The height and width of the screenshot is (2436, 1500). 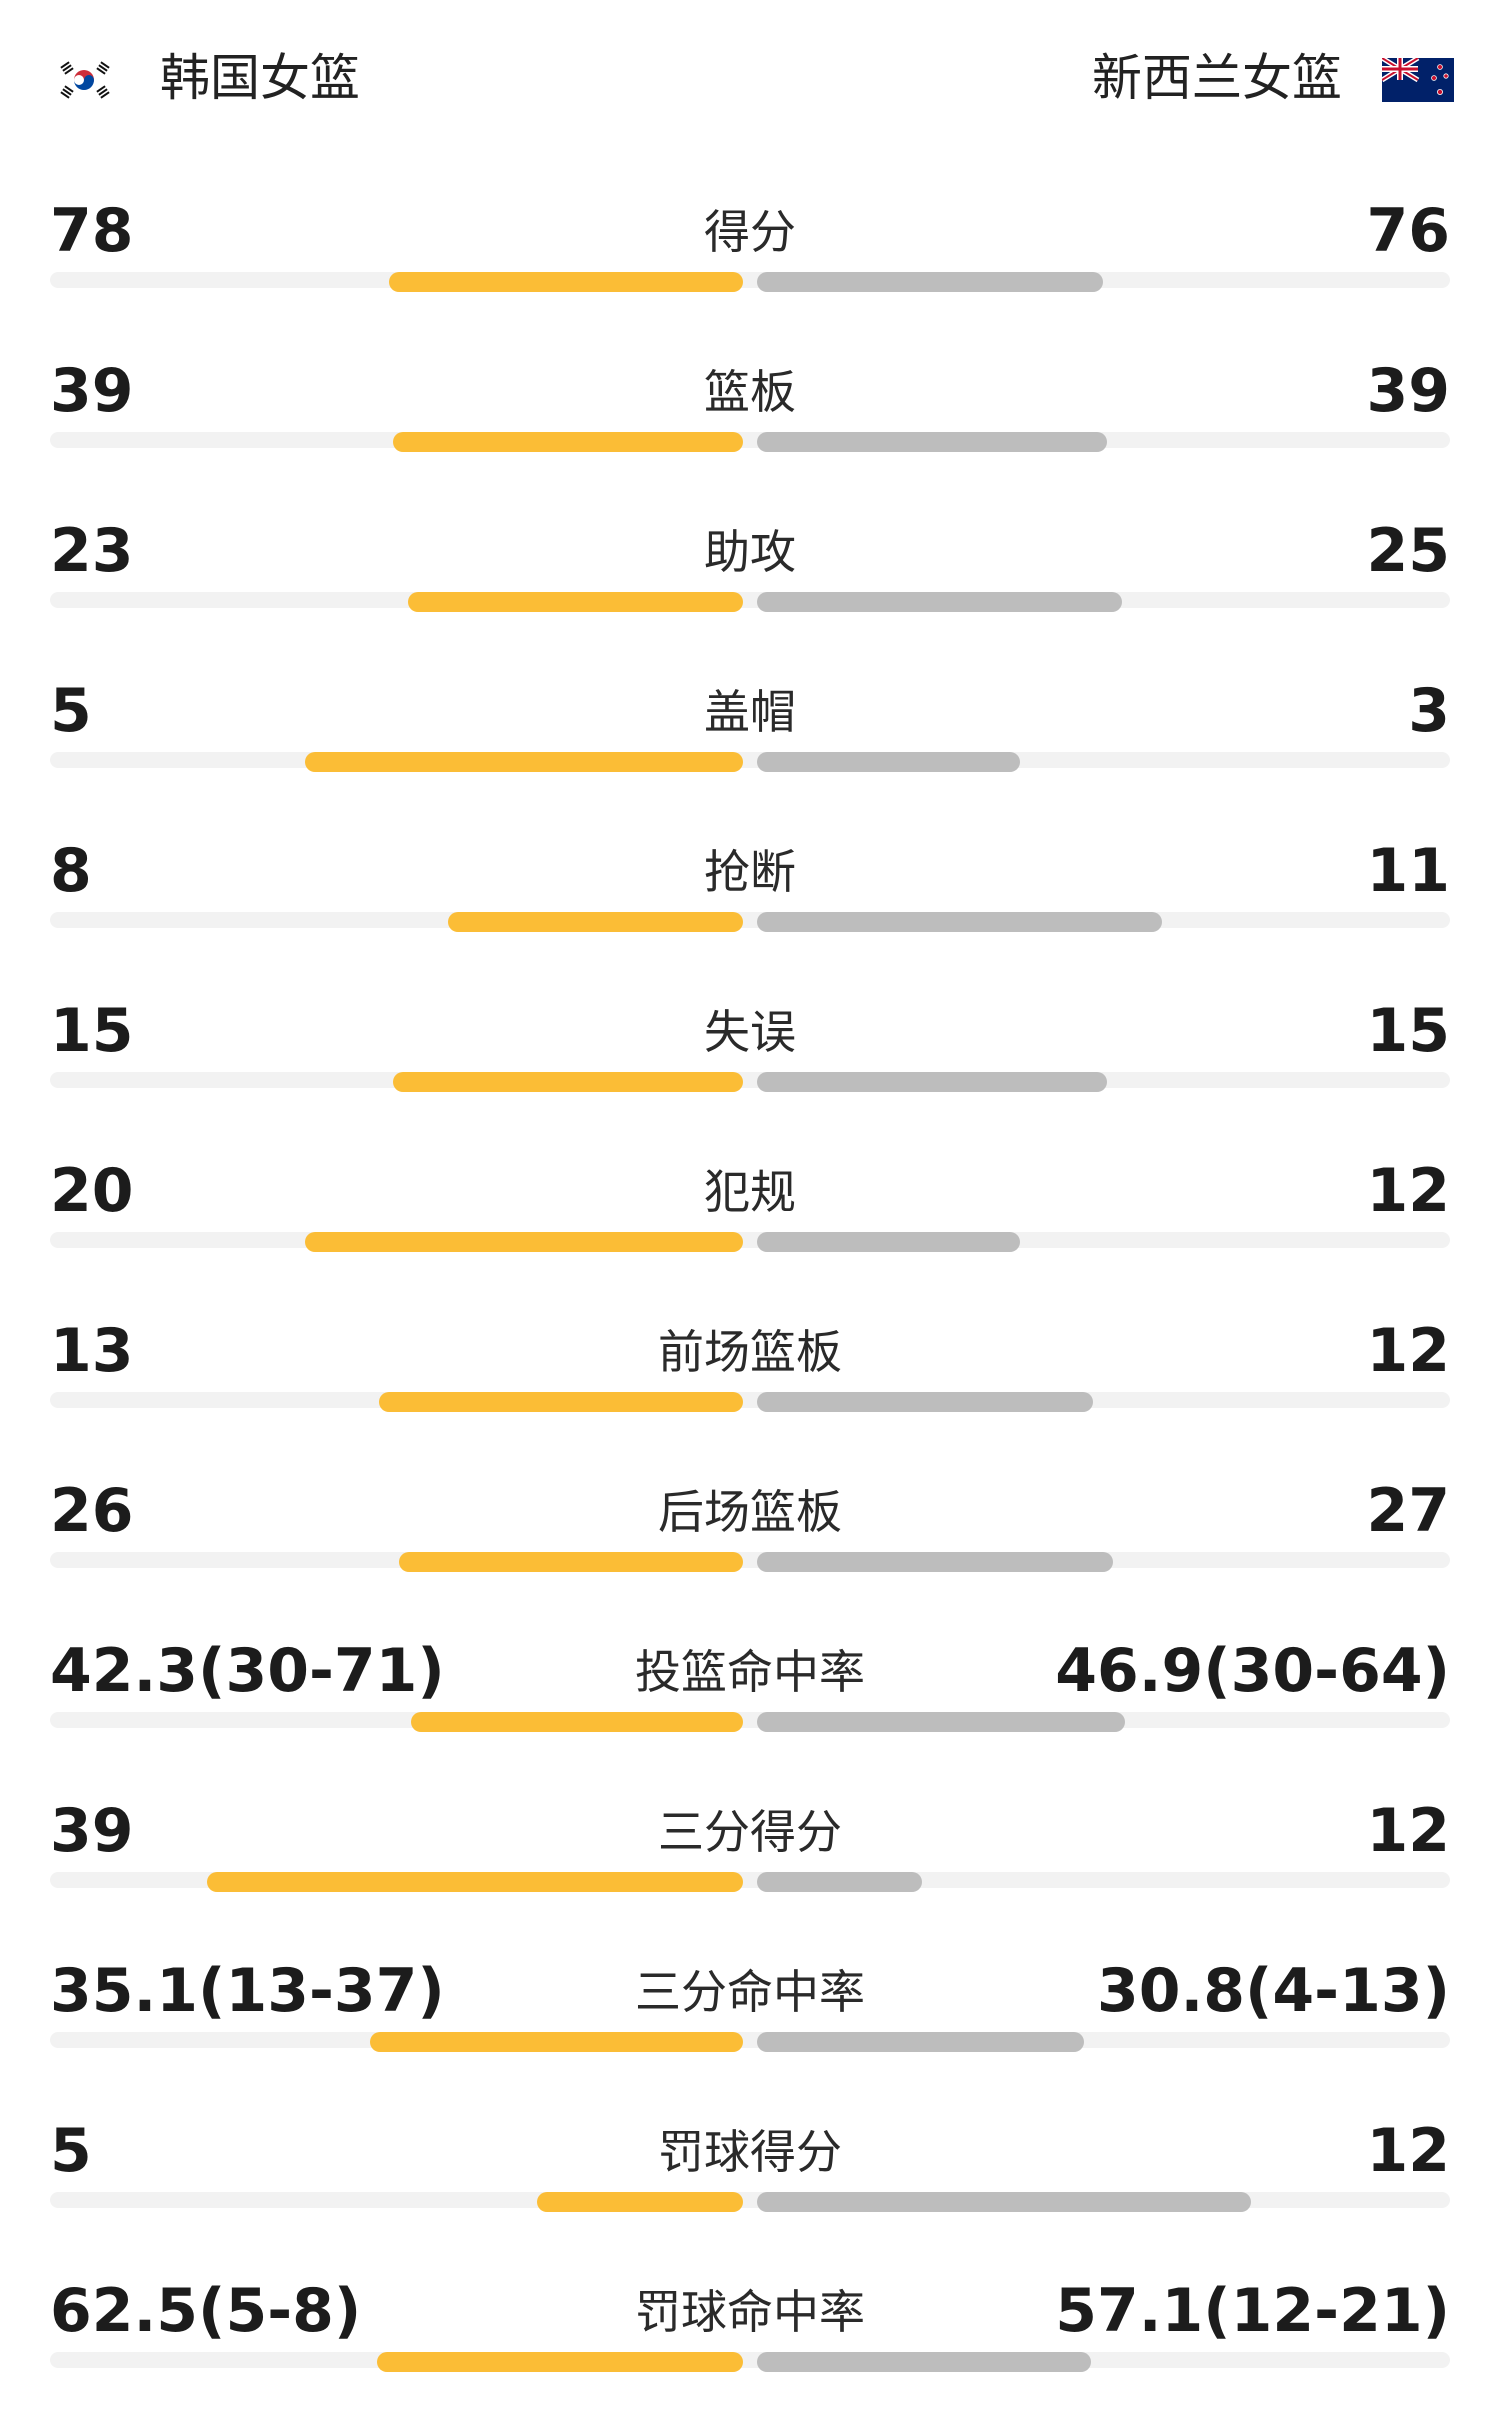 I want to click on stat-row: 62.5(5-8) 罚球命中率 57.1(12-21), so click(x=750, y=2356).